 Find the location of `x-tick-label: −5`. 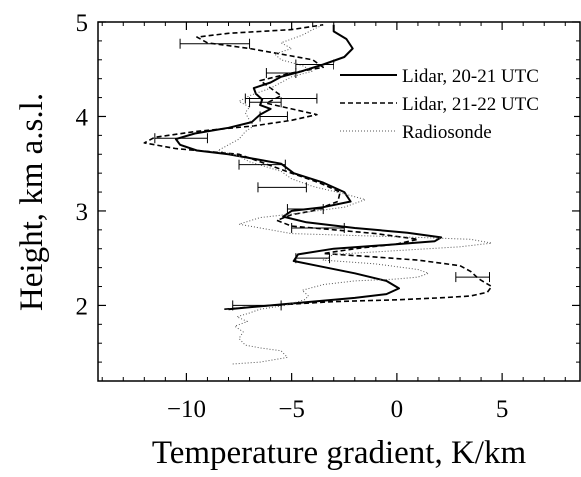

x-tick-label: −5 is located at coordinates (291, 409).